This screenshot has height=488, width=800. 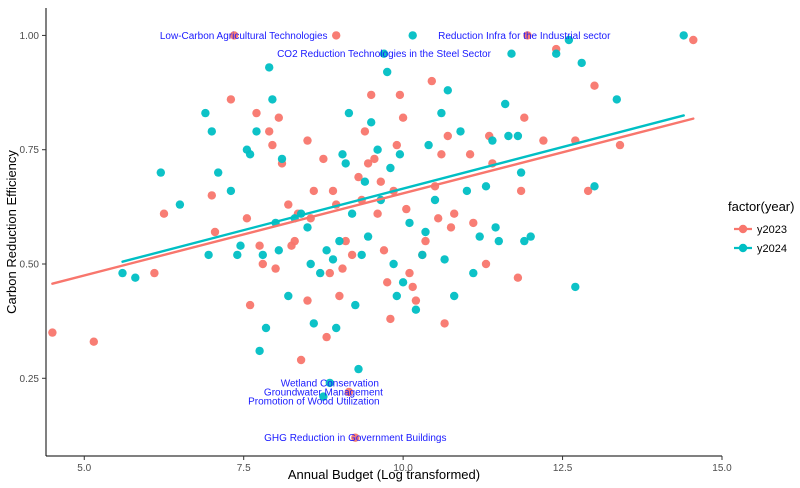 What do you see at coordinates (761, 227) in the screenshot?
I see `legend: factor(year) y2023 y2024` at bounding box center [761, 227].